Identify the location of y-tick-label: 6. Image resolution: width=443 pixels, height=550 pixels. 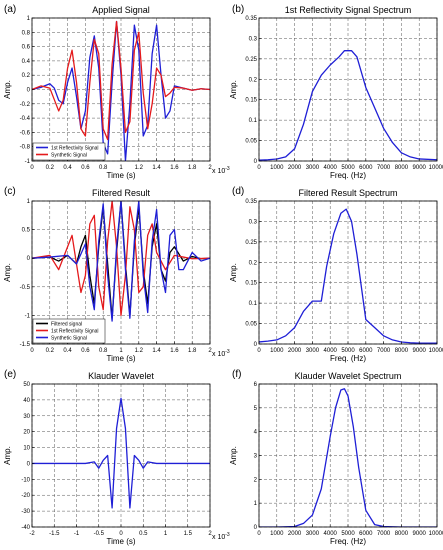
(256, 385).